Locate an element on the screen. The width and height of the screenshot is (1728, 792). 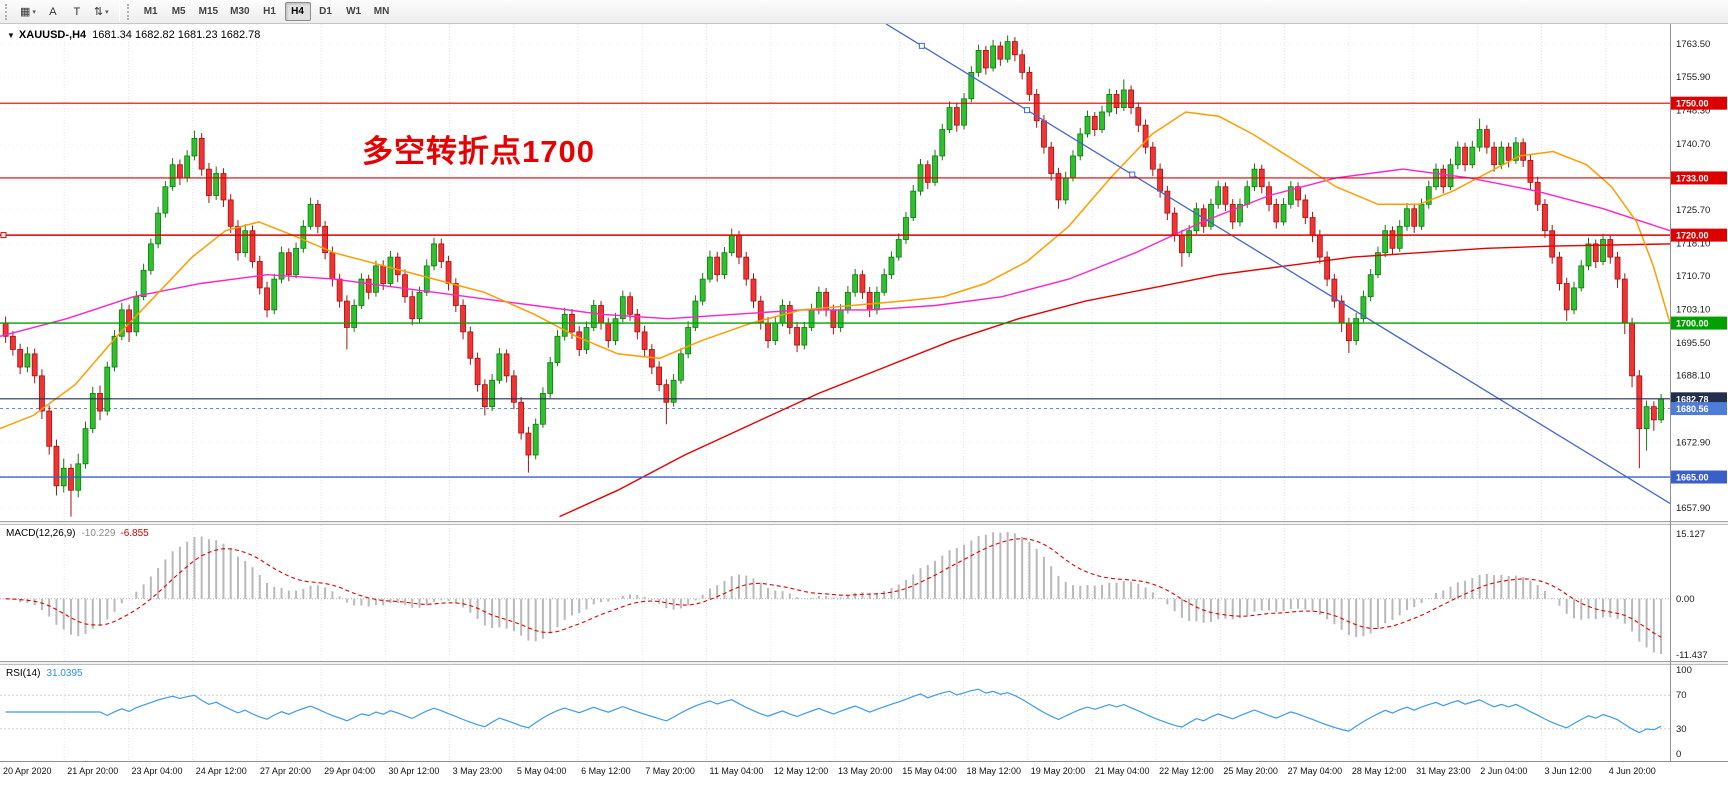
text-tool-button: A is located at coordinates (53, 12).